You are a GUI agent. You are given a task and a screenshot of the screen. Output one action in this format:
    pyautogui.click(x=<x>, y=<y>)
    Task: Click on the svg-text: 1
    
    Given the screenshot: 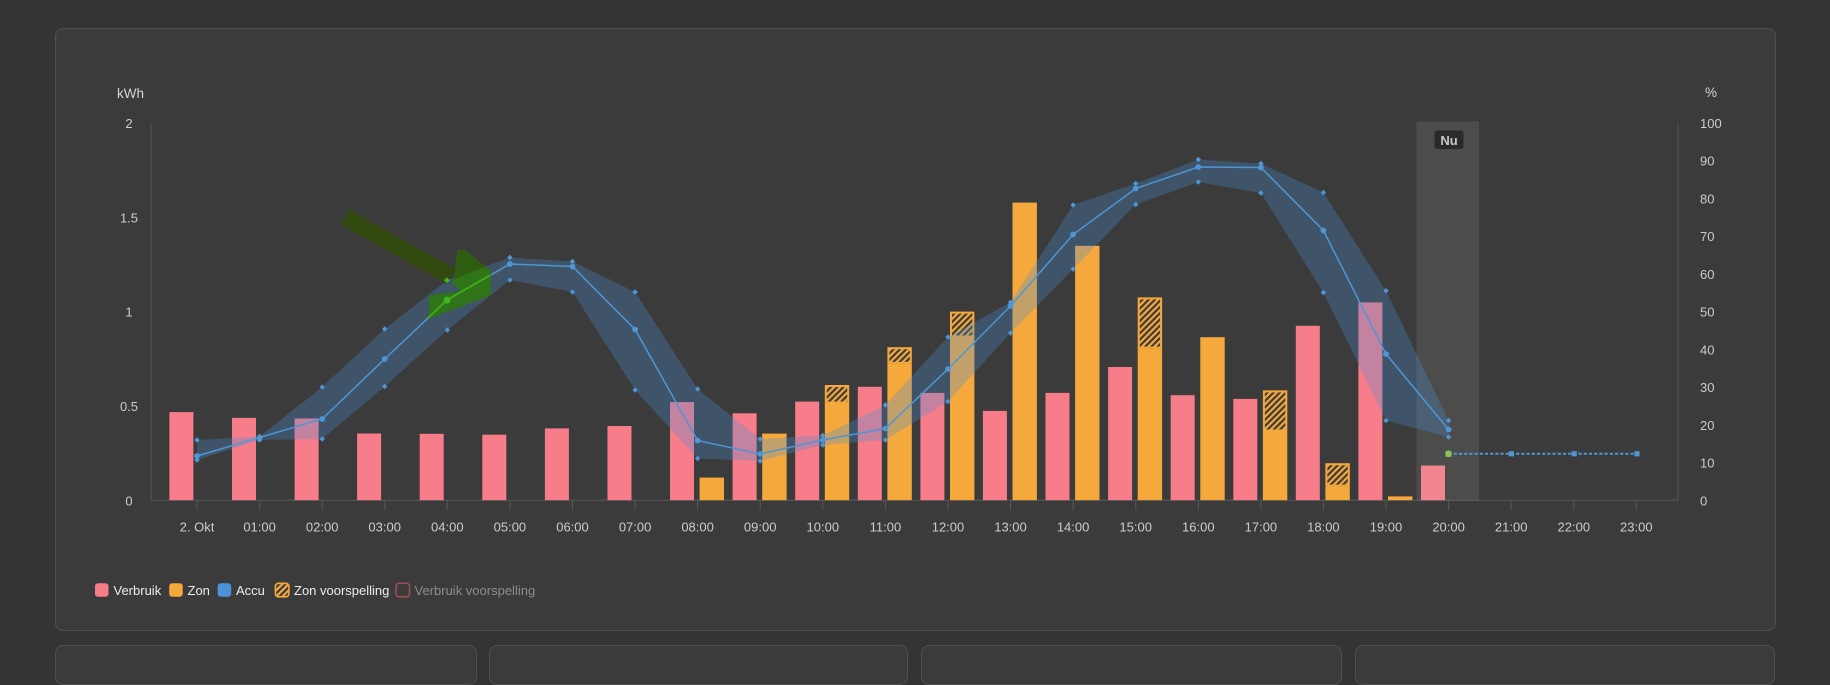 What is the action you would take?
    pyautogui.click(x=128, y=312)
    